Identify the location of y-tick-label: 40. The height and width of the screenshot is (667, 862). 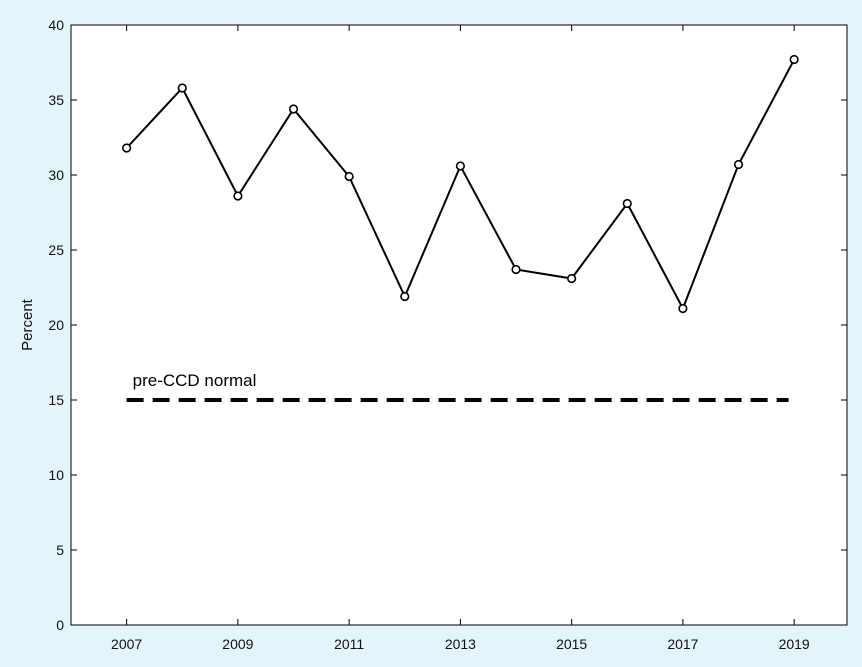
(56, 25).